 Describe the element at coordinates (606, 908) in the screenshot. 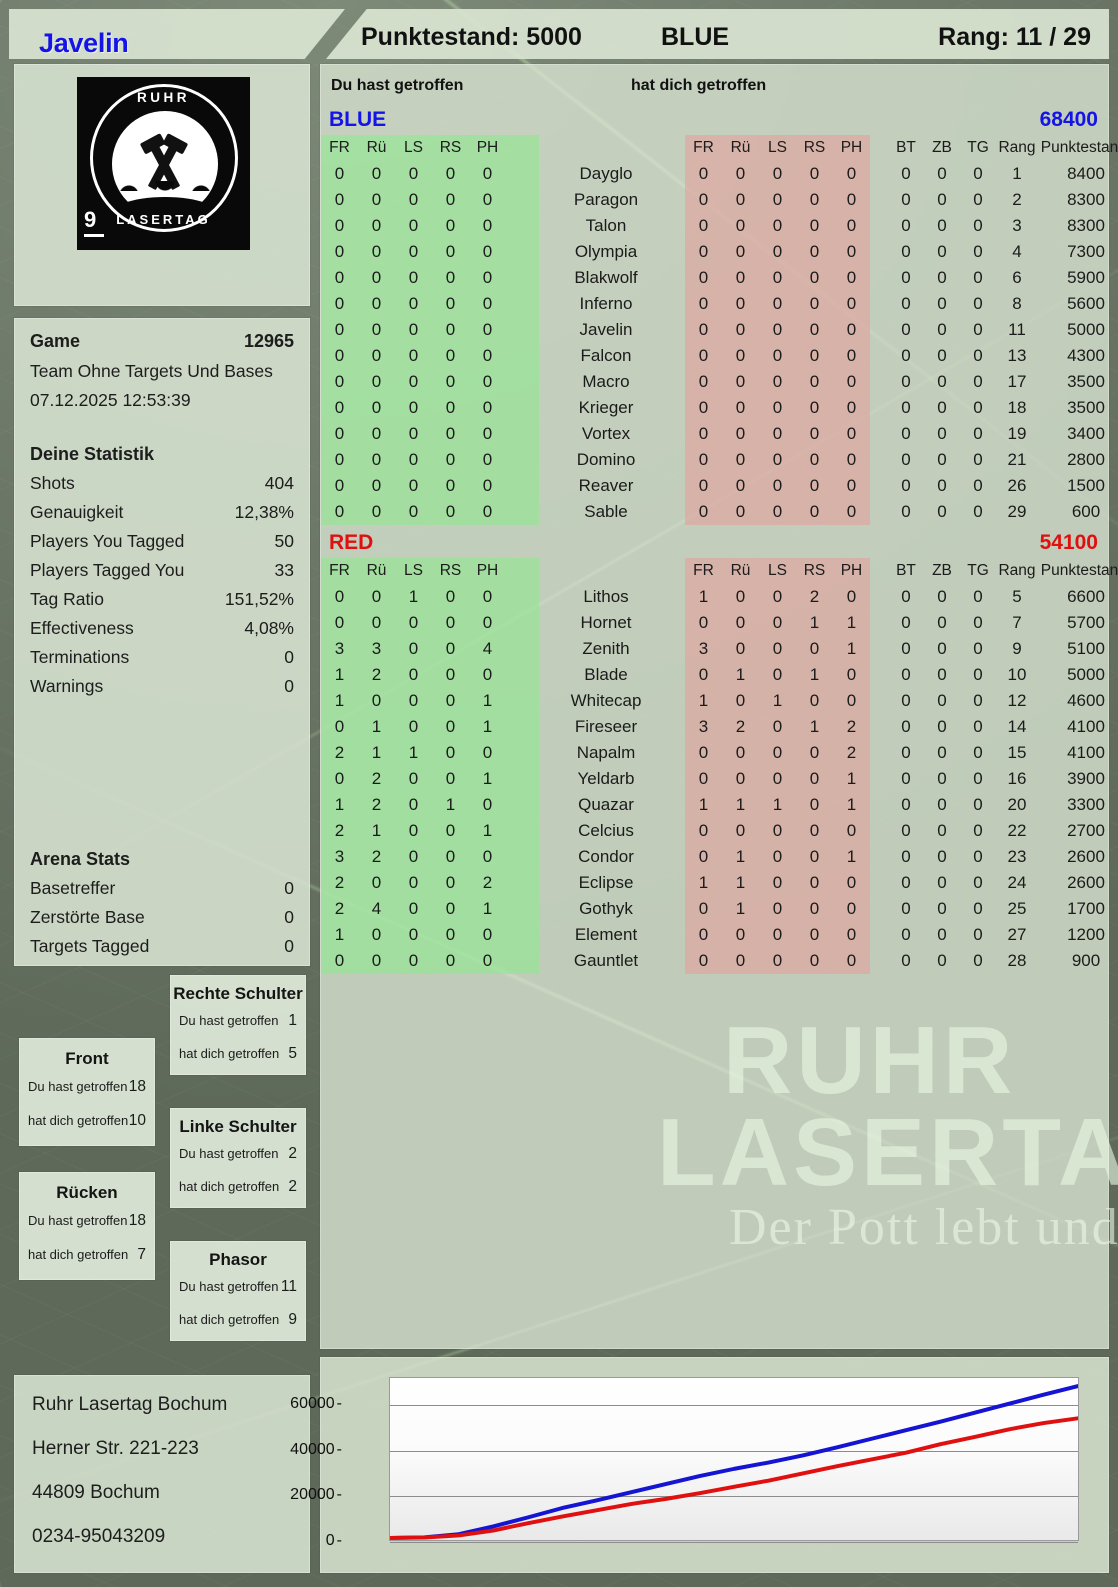

I see `cell-player-name: Gothyk` at that location.